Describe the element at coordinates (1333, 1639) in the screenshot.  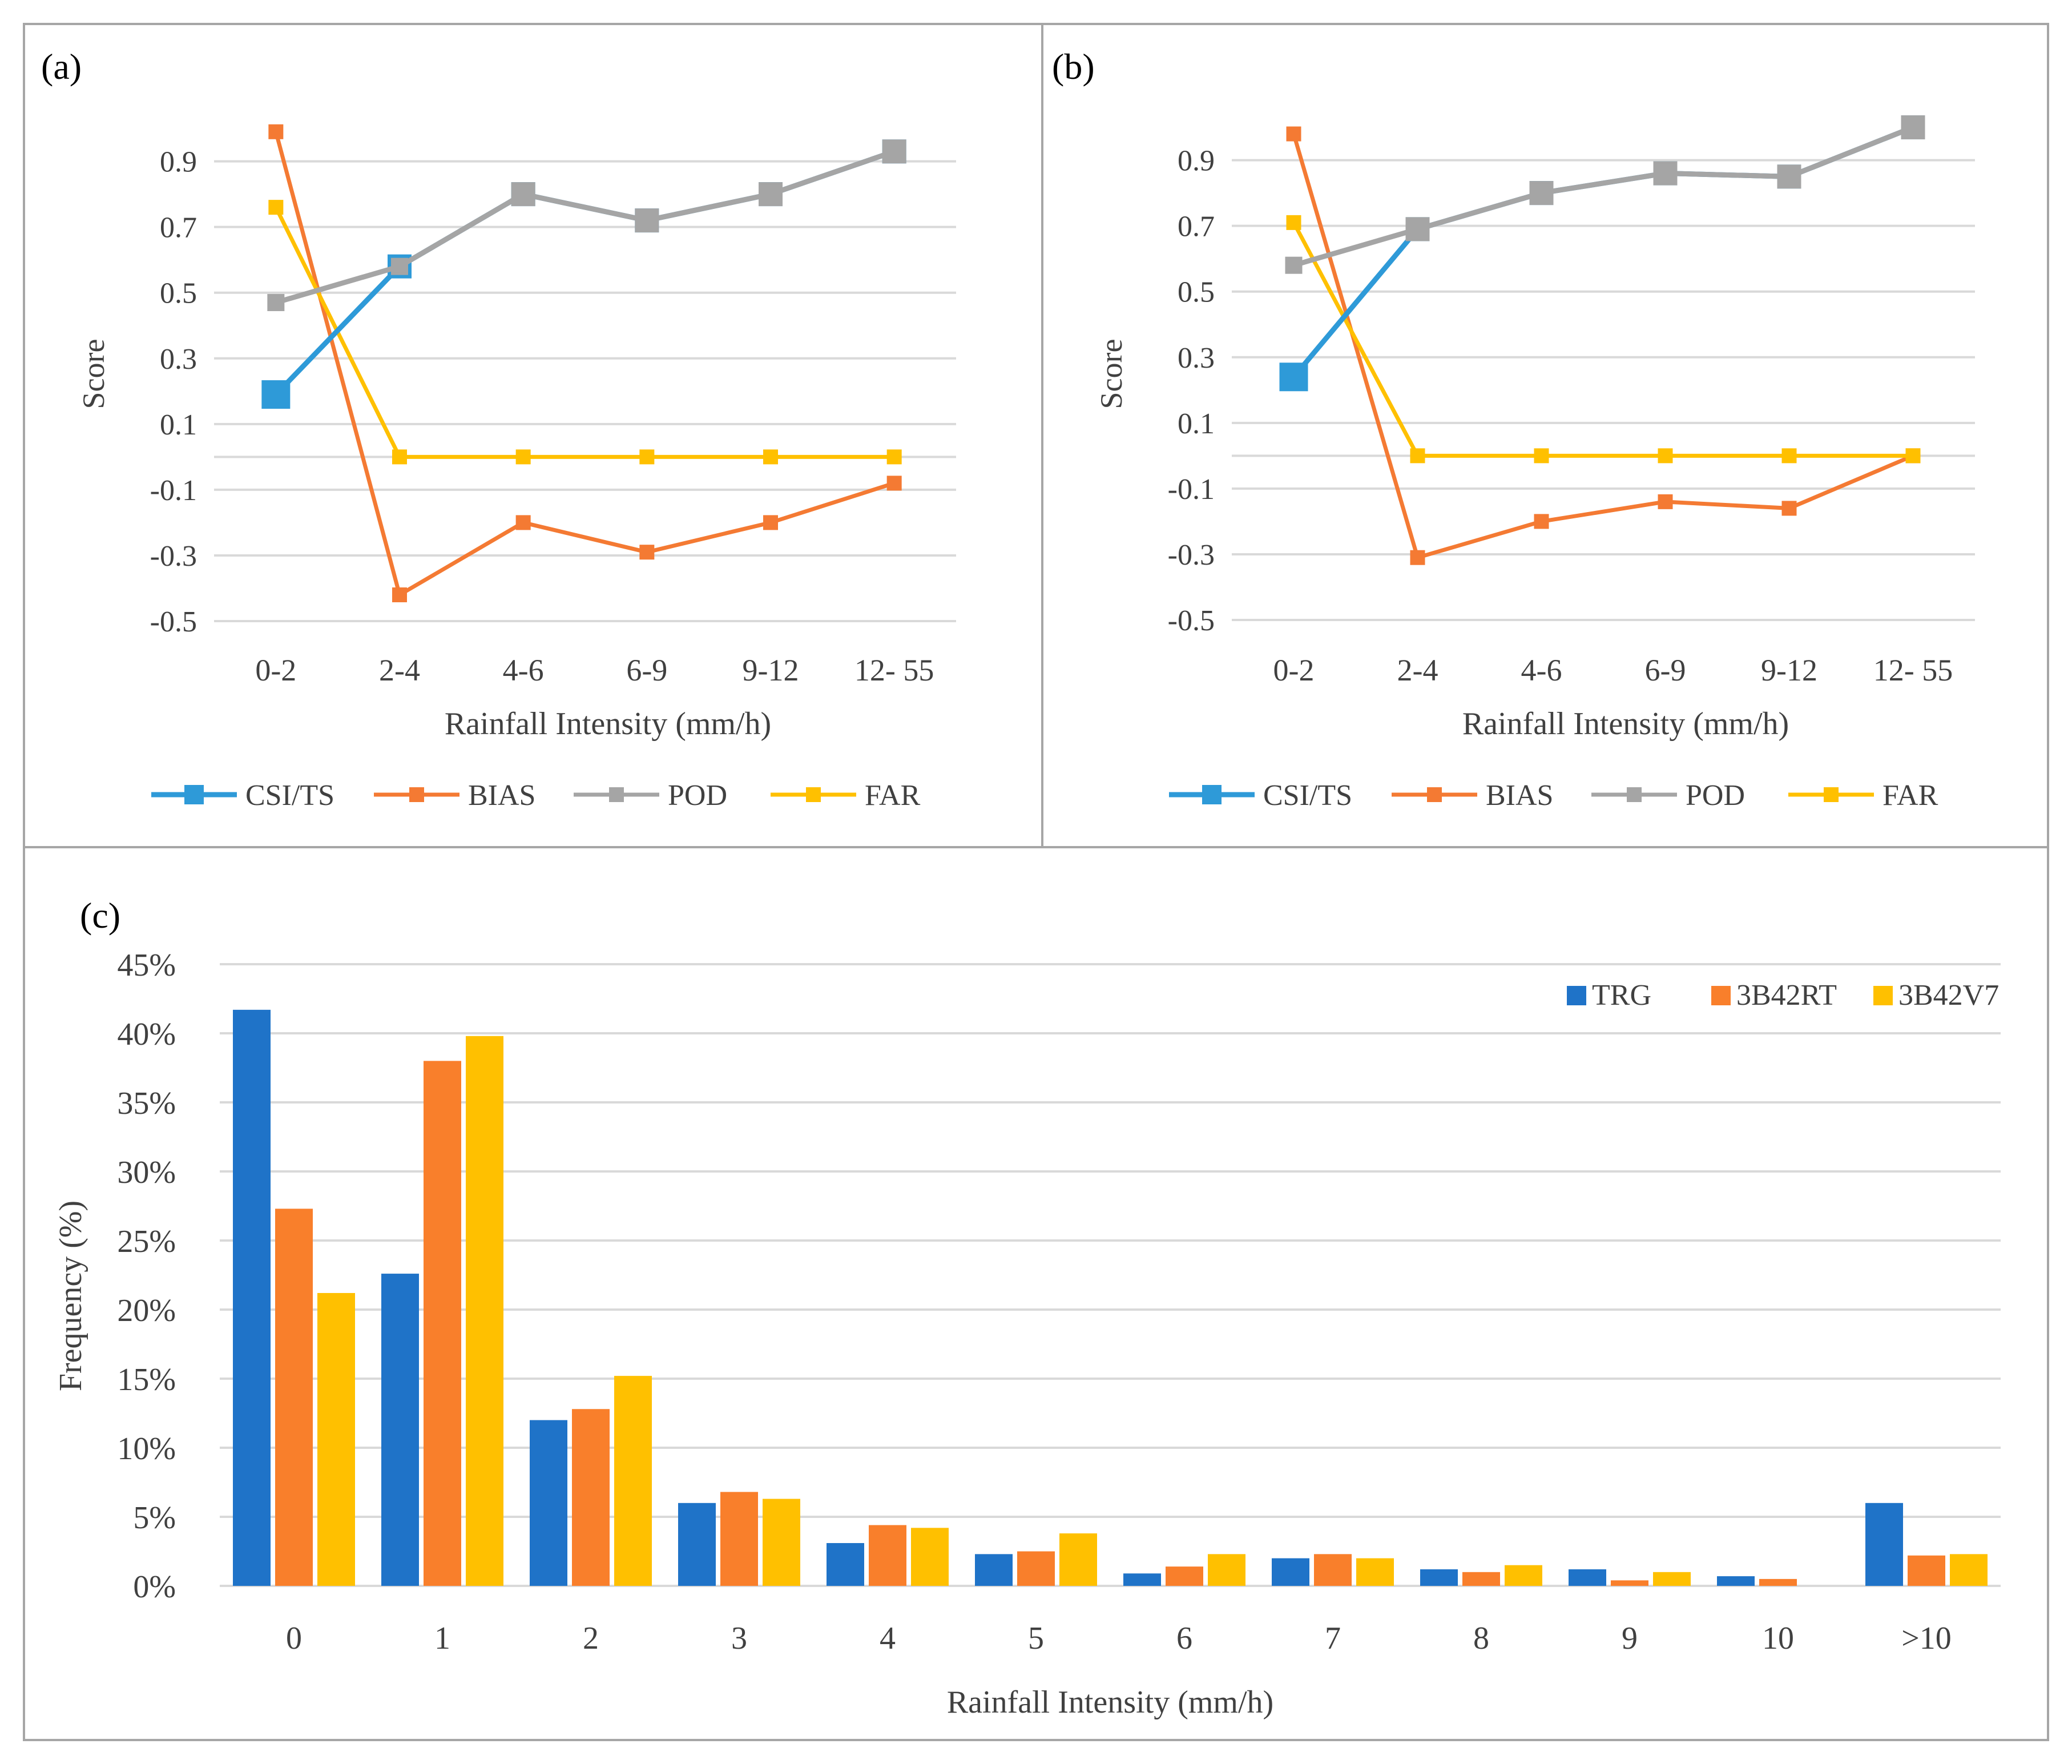
I see `x-tick-label: 7` at that location.